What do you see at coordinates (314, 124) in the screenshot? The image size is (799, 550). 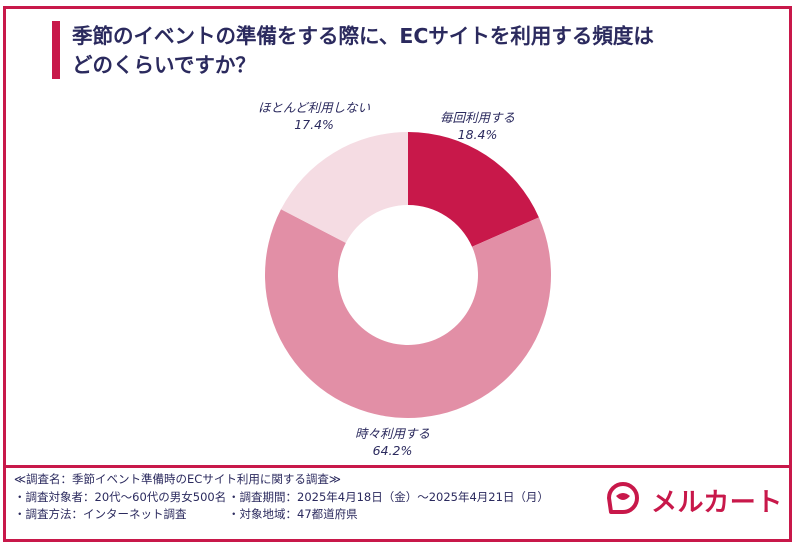 I see `slice-label-rarely-value: 17.4%` at bounding box center [314, 124].